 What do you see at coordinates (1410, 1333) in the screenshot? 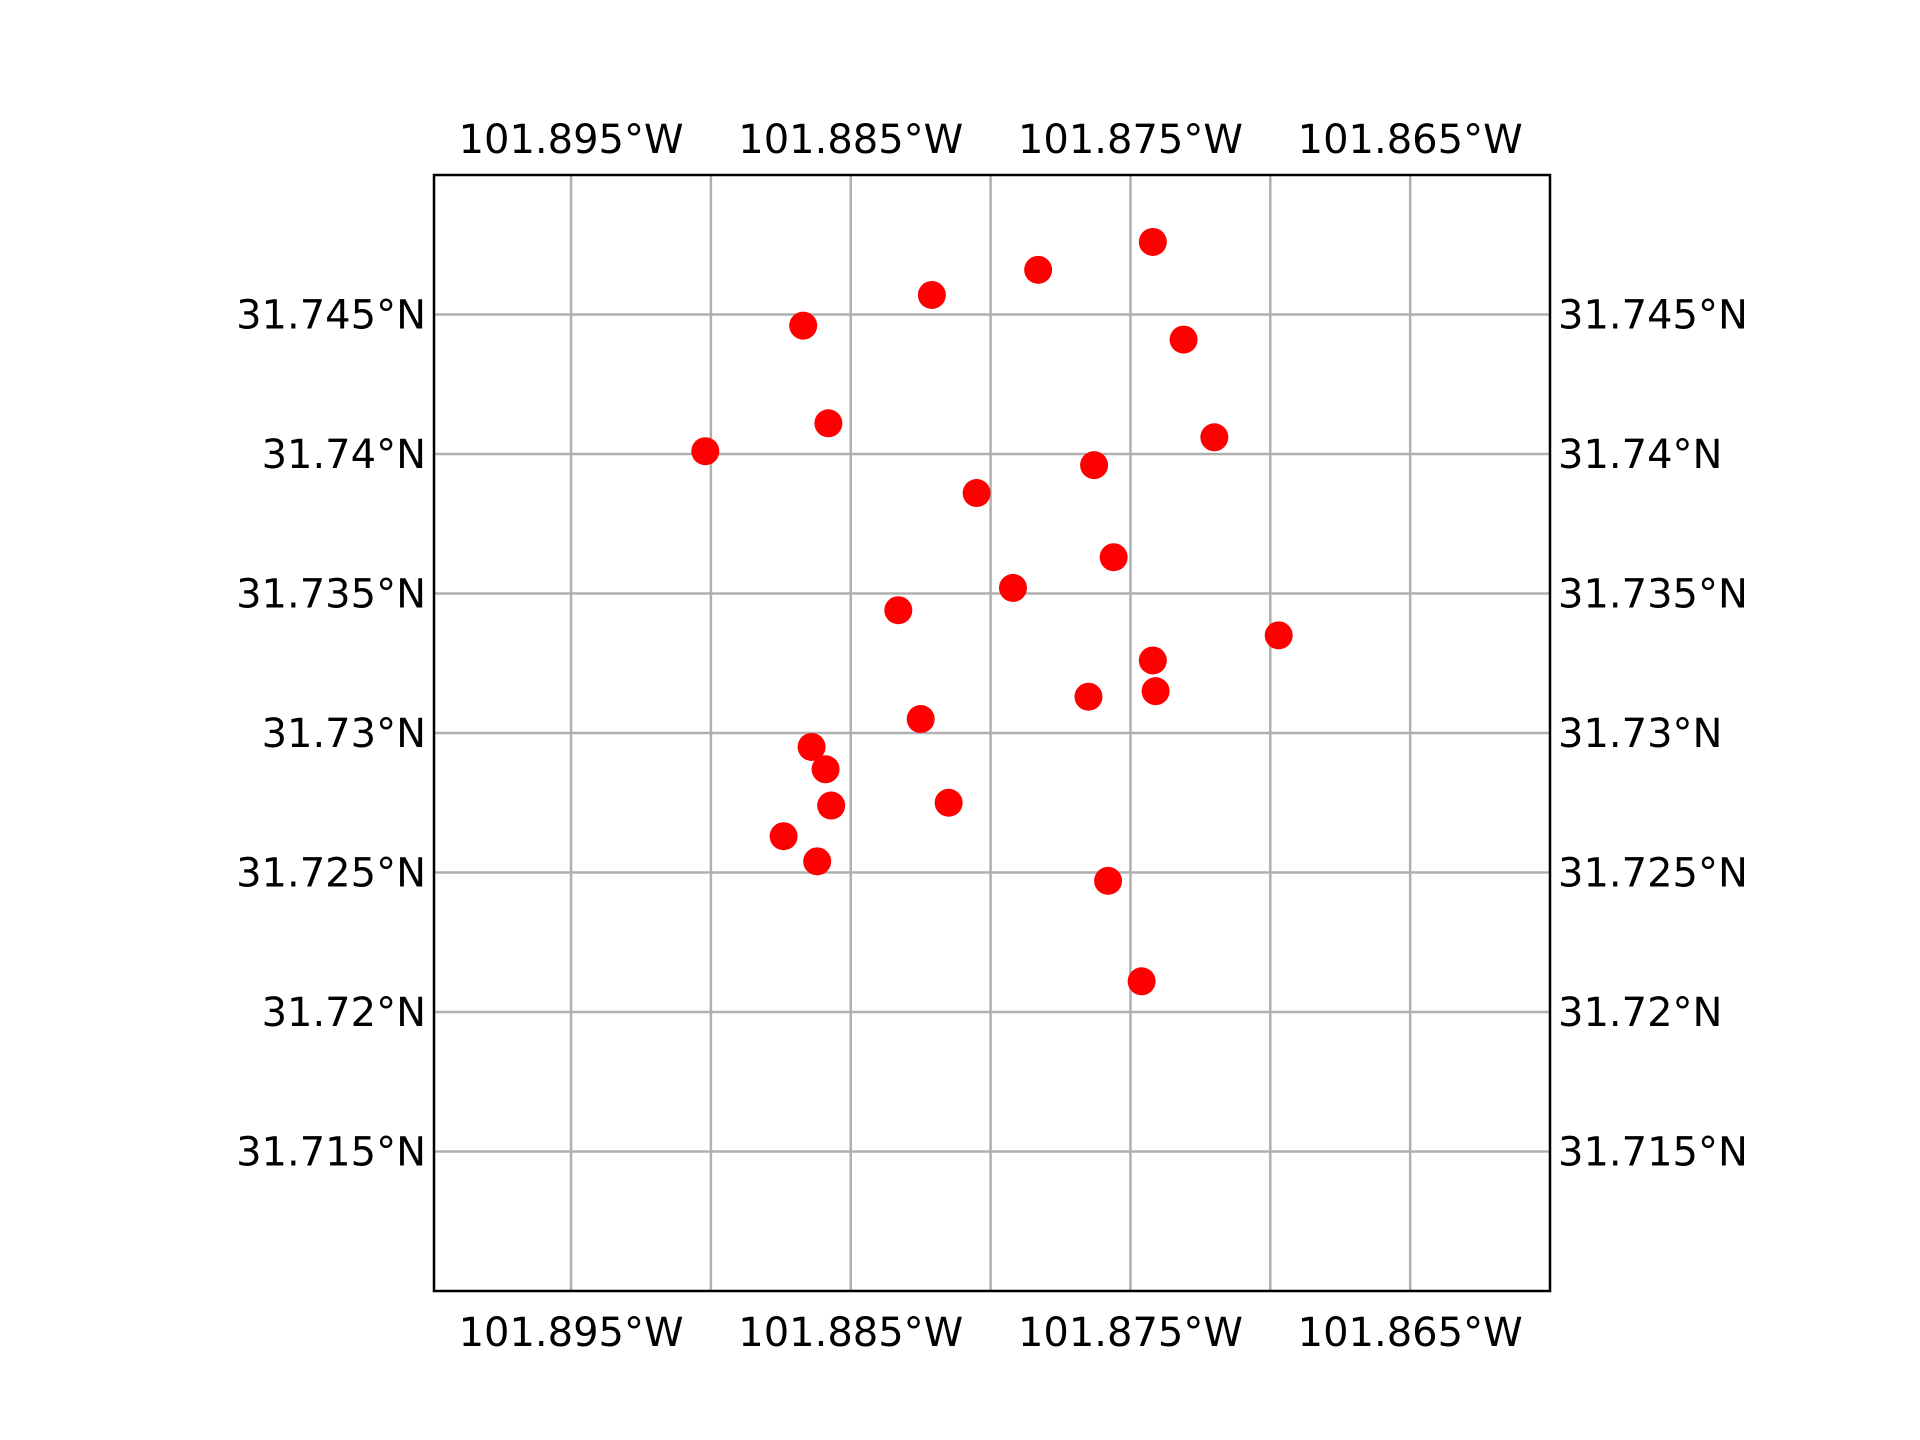
I see `x-tick-label-bottom: 101.865°W` at bounding box center [1410, 1333].